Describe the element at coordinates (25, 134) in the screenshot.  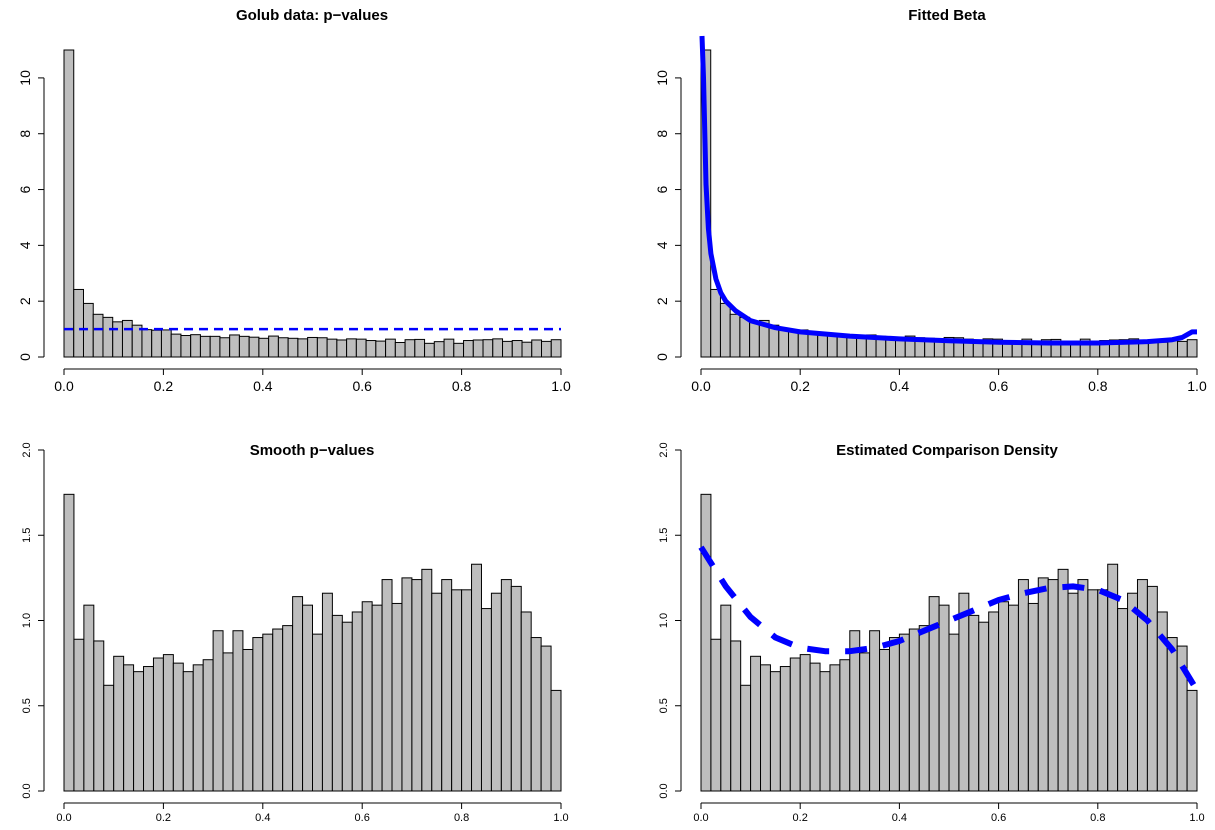
I see `y-tick-label: 8` at that location.